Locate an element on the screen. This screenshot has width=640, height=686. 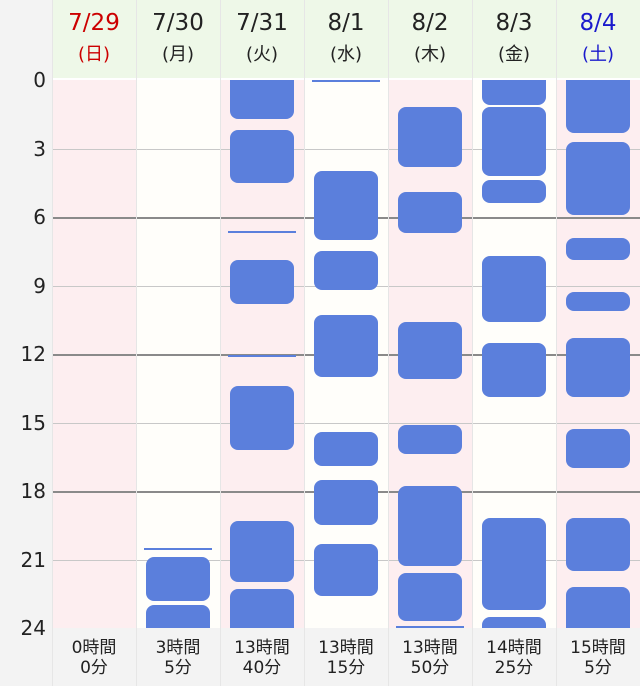
day-total: 0時間 0分 is located at coordinates (94, 658).